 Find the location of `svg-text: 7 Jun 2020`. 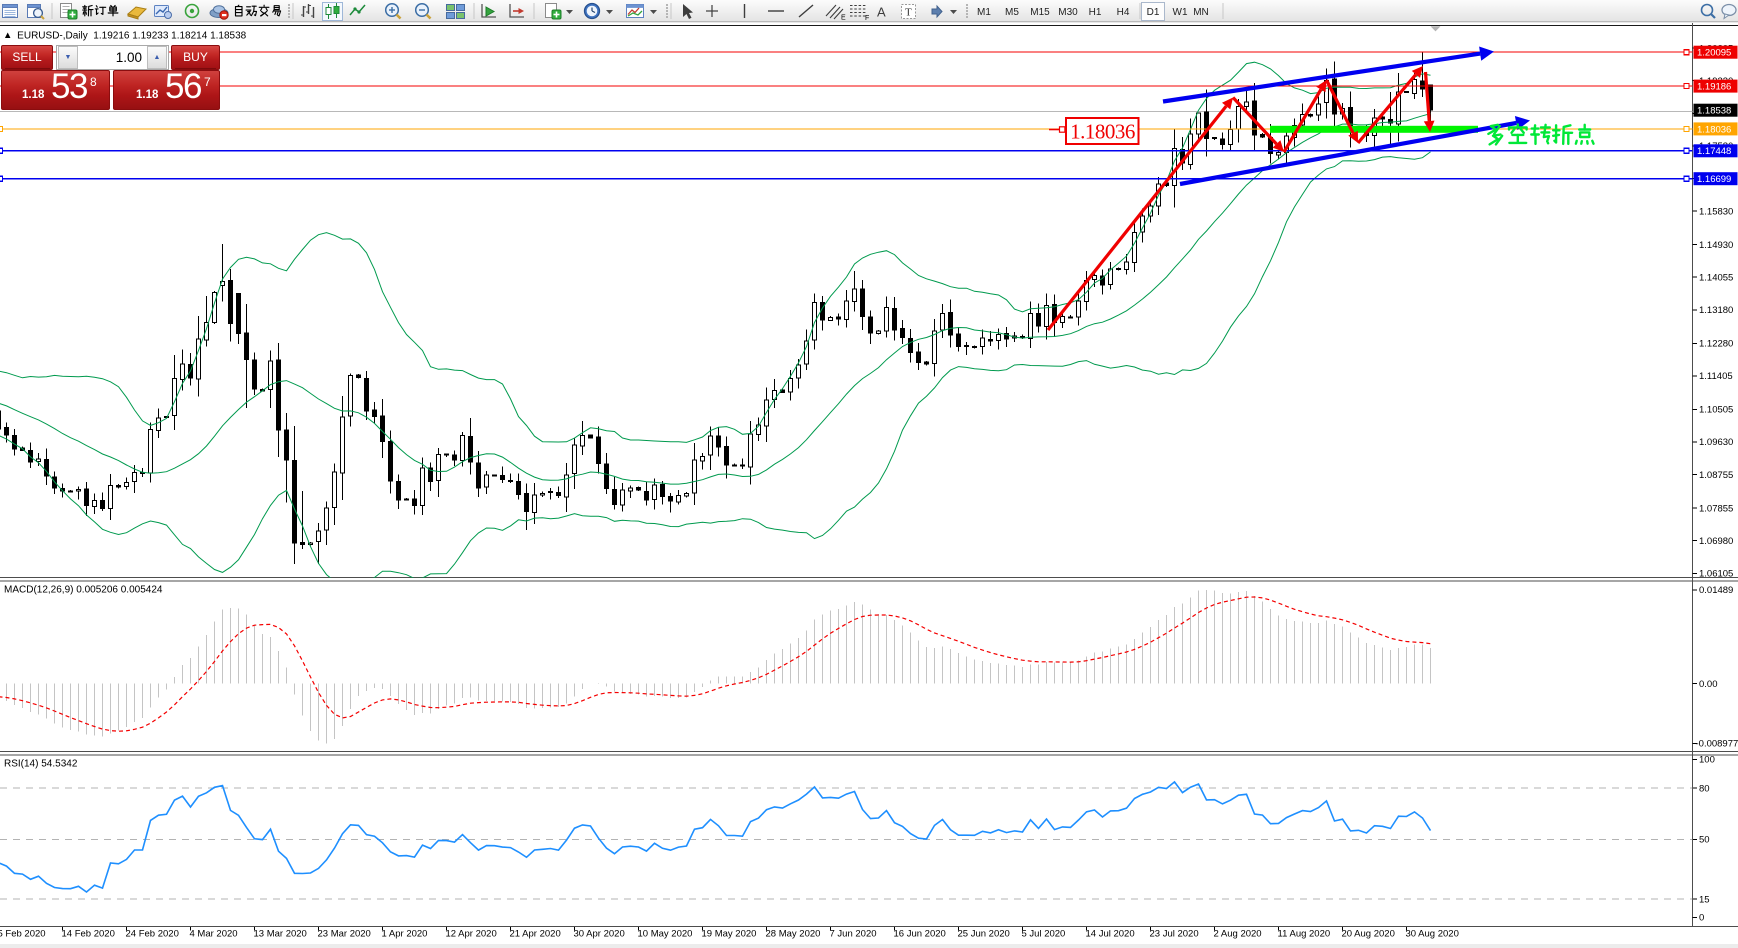

svg-text: 7 Jun 2020 is located at coordinates (853, 934).